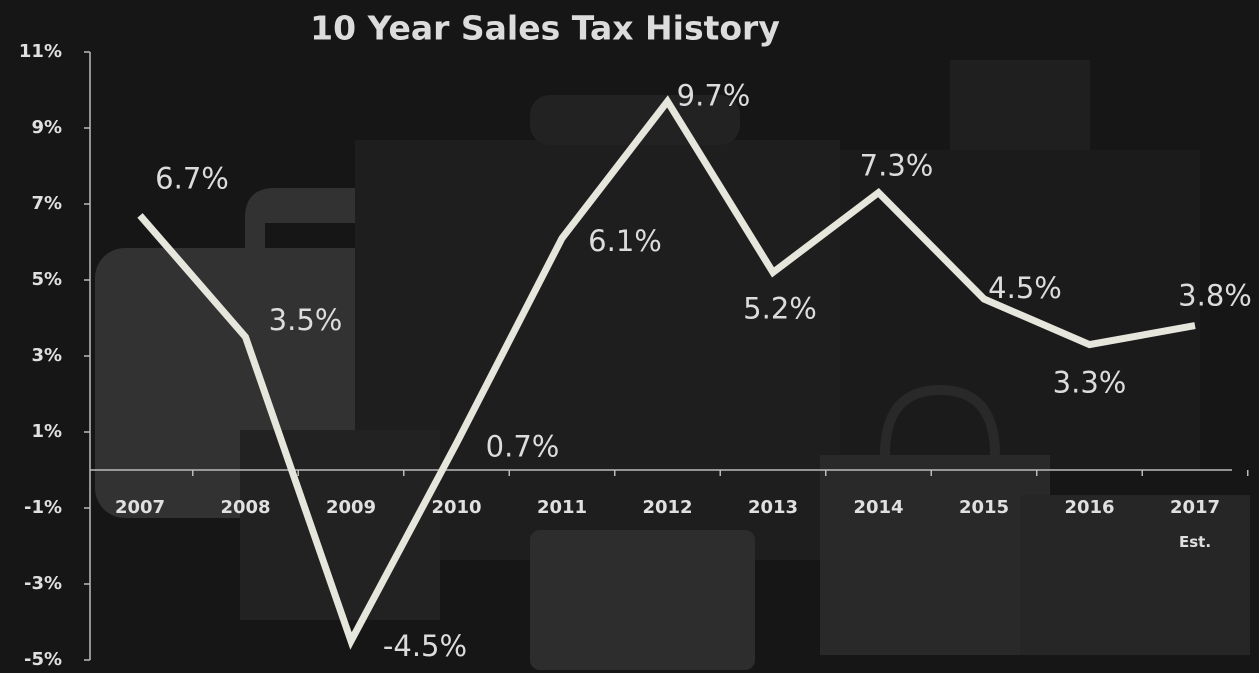 This screenshot has width=1259, height=673. I want to click on x-tick-label: 2016, so click(1089, 507).